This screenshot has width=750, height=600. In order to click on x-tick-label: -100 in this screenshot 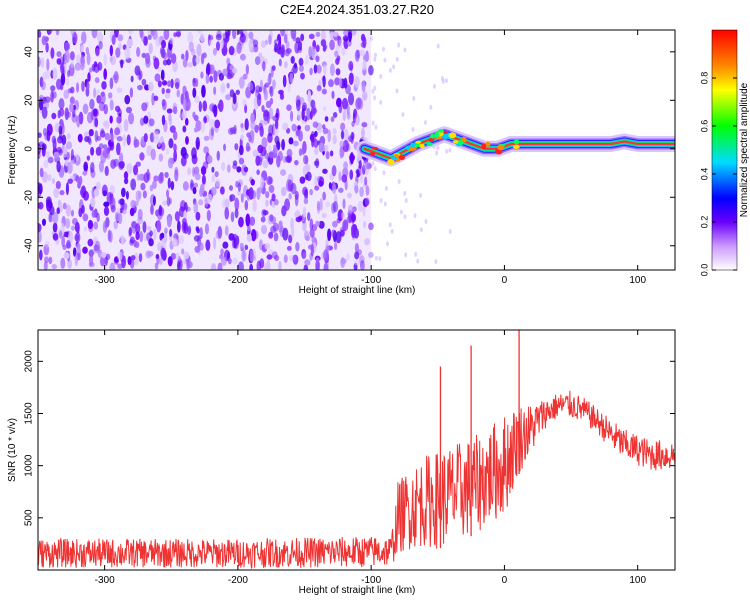, I will do `click(371, 580)`.